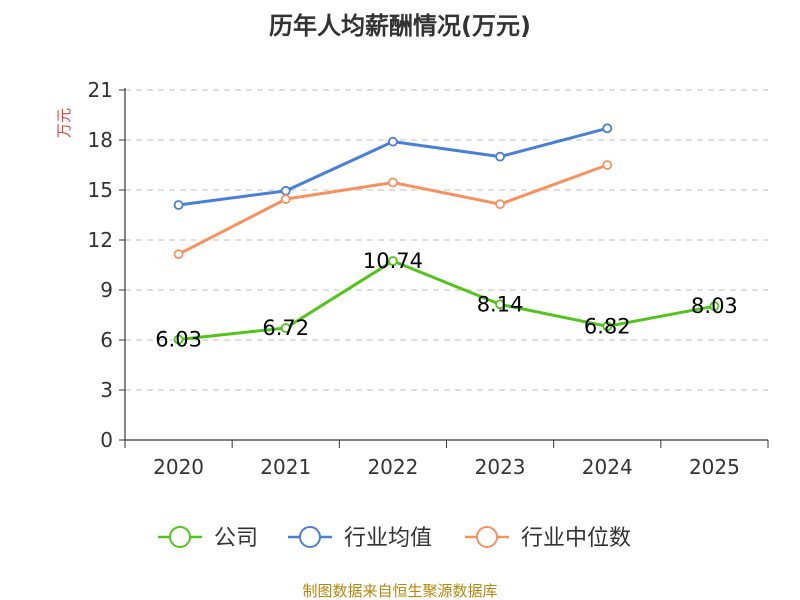  What do you see at coordinates (106, 340) in the screenshot?
I see `y-tick-label: 6` at bounding box center [106, 340].